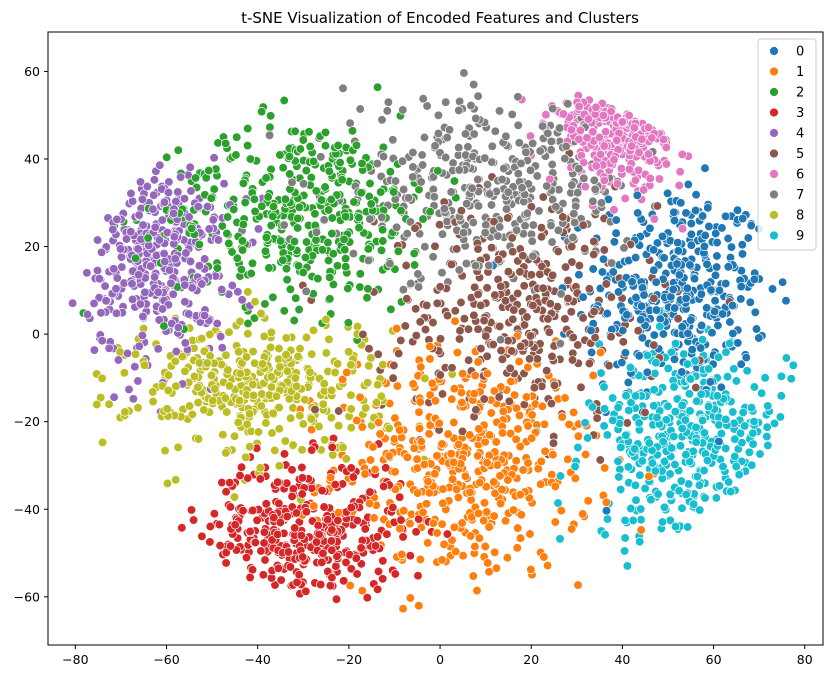 The height and width of the screenshot is (682, 833). I want to click on legend: 0 1 2 3 4 5 6 7 8 9, so click(787, 144).